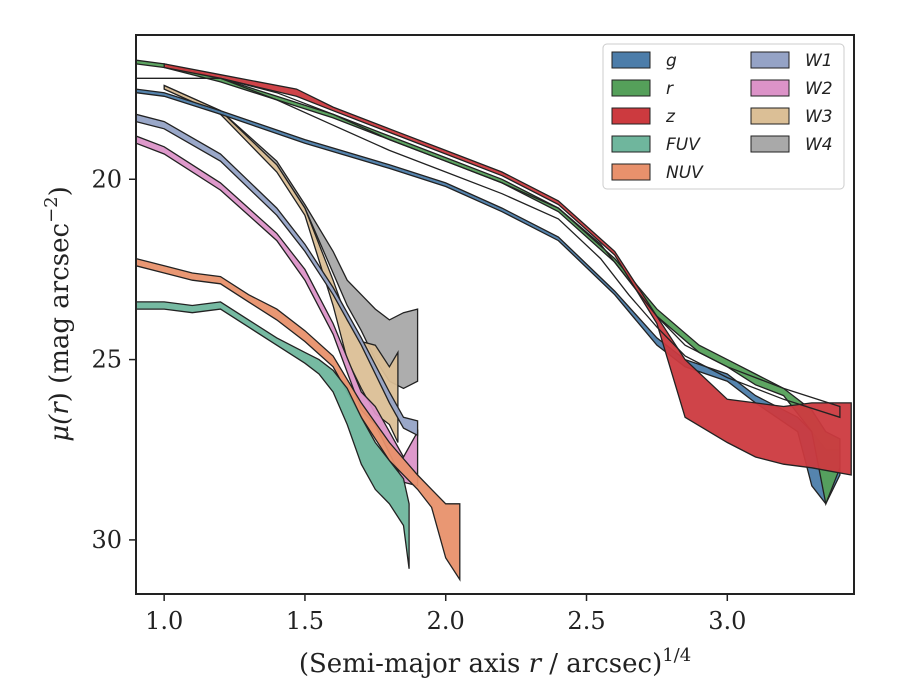 Image resolution: width=900 pixels, height=700 pixels. I want to click on legend-swatch-nuv, so click(631, 172).